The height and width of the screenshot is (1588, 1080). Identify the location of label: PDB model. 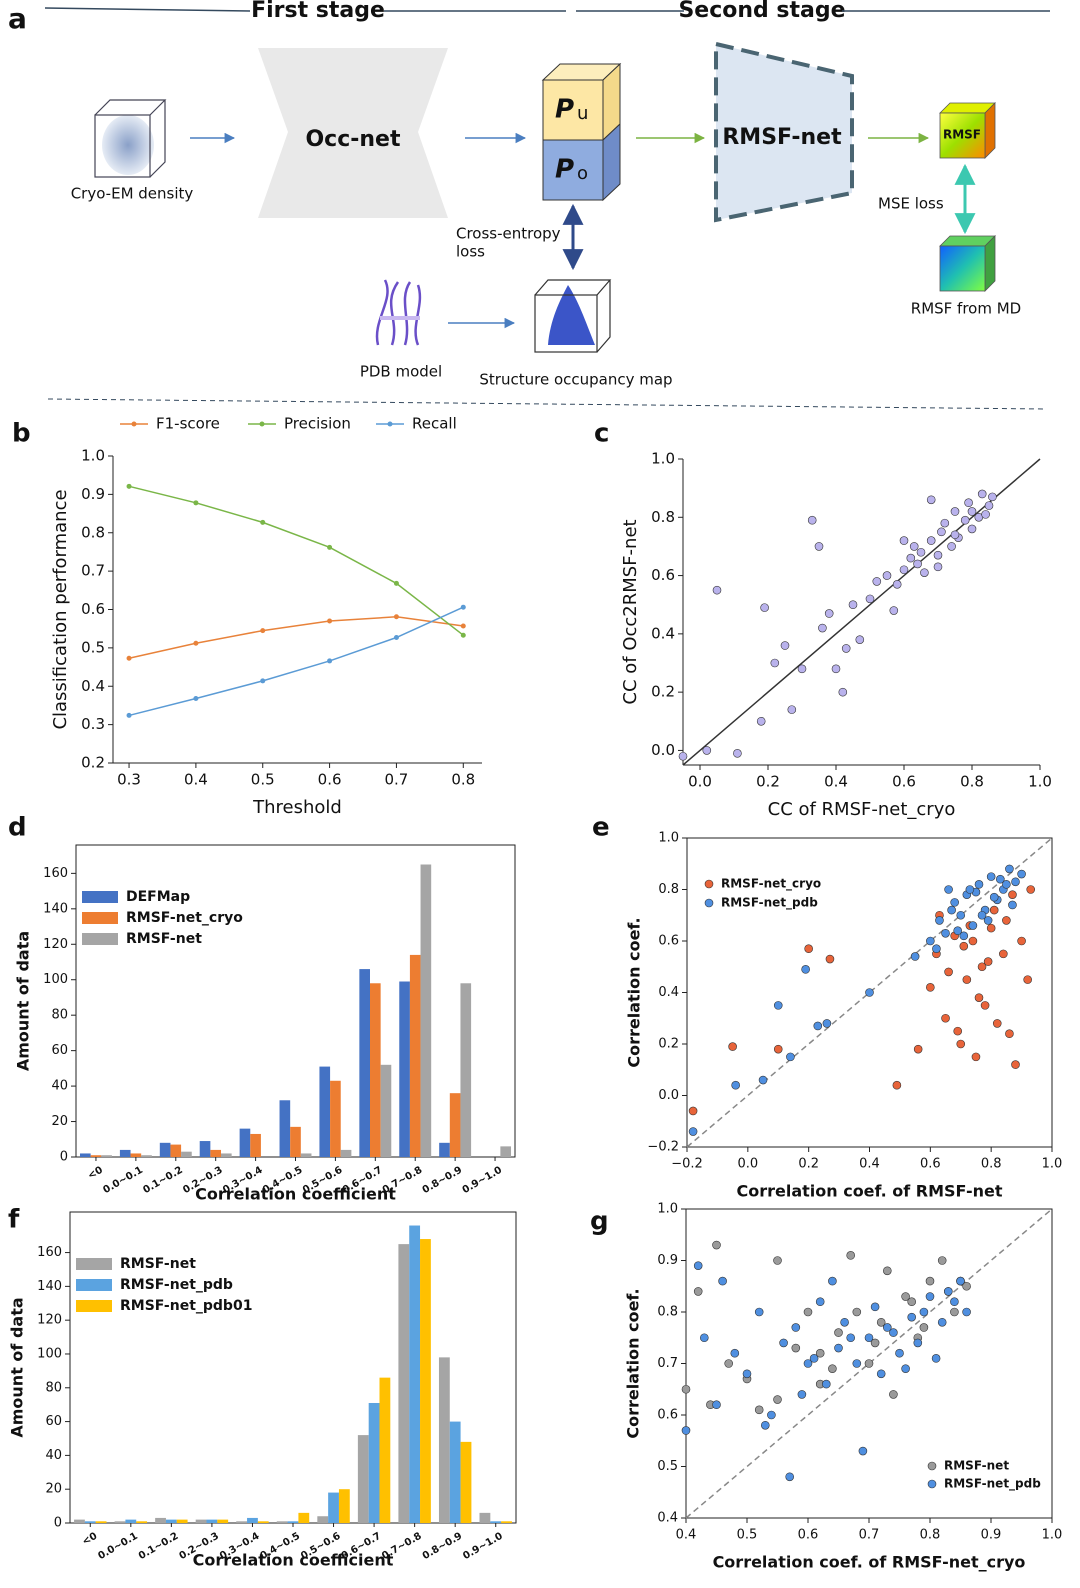
(401, 372).